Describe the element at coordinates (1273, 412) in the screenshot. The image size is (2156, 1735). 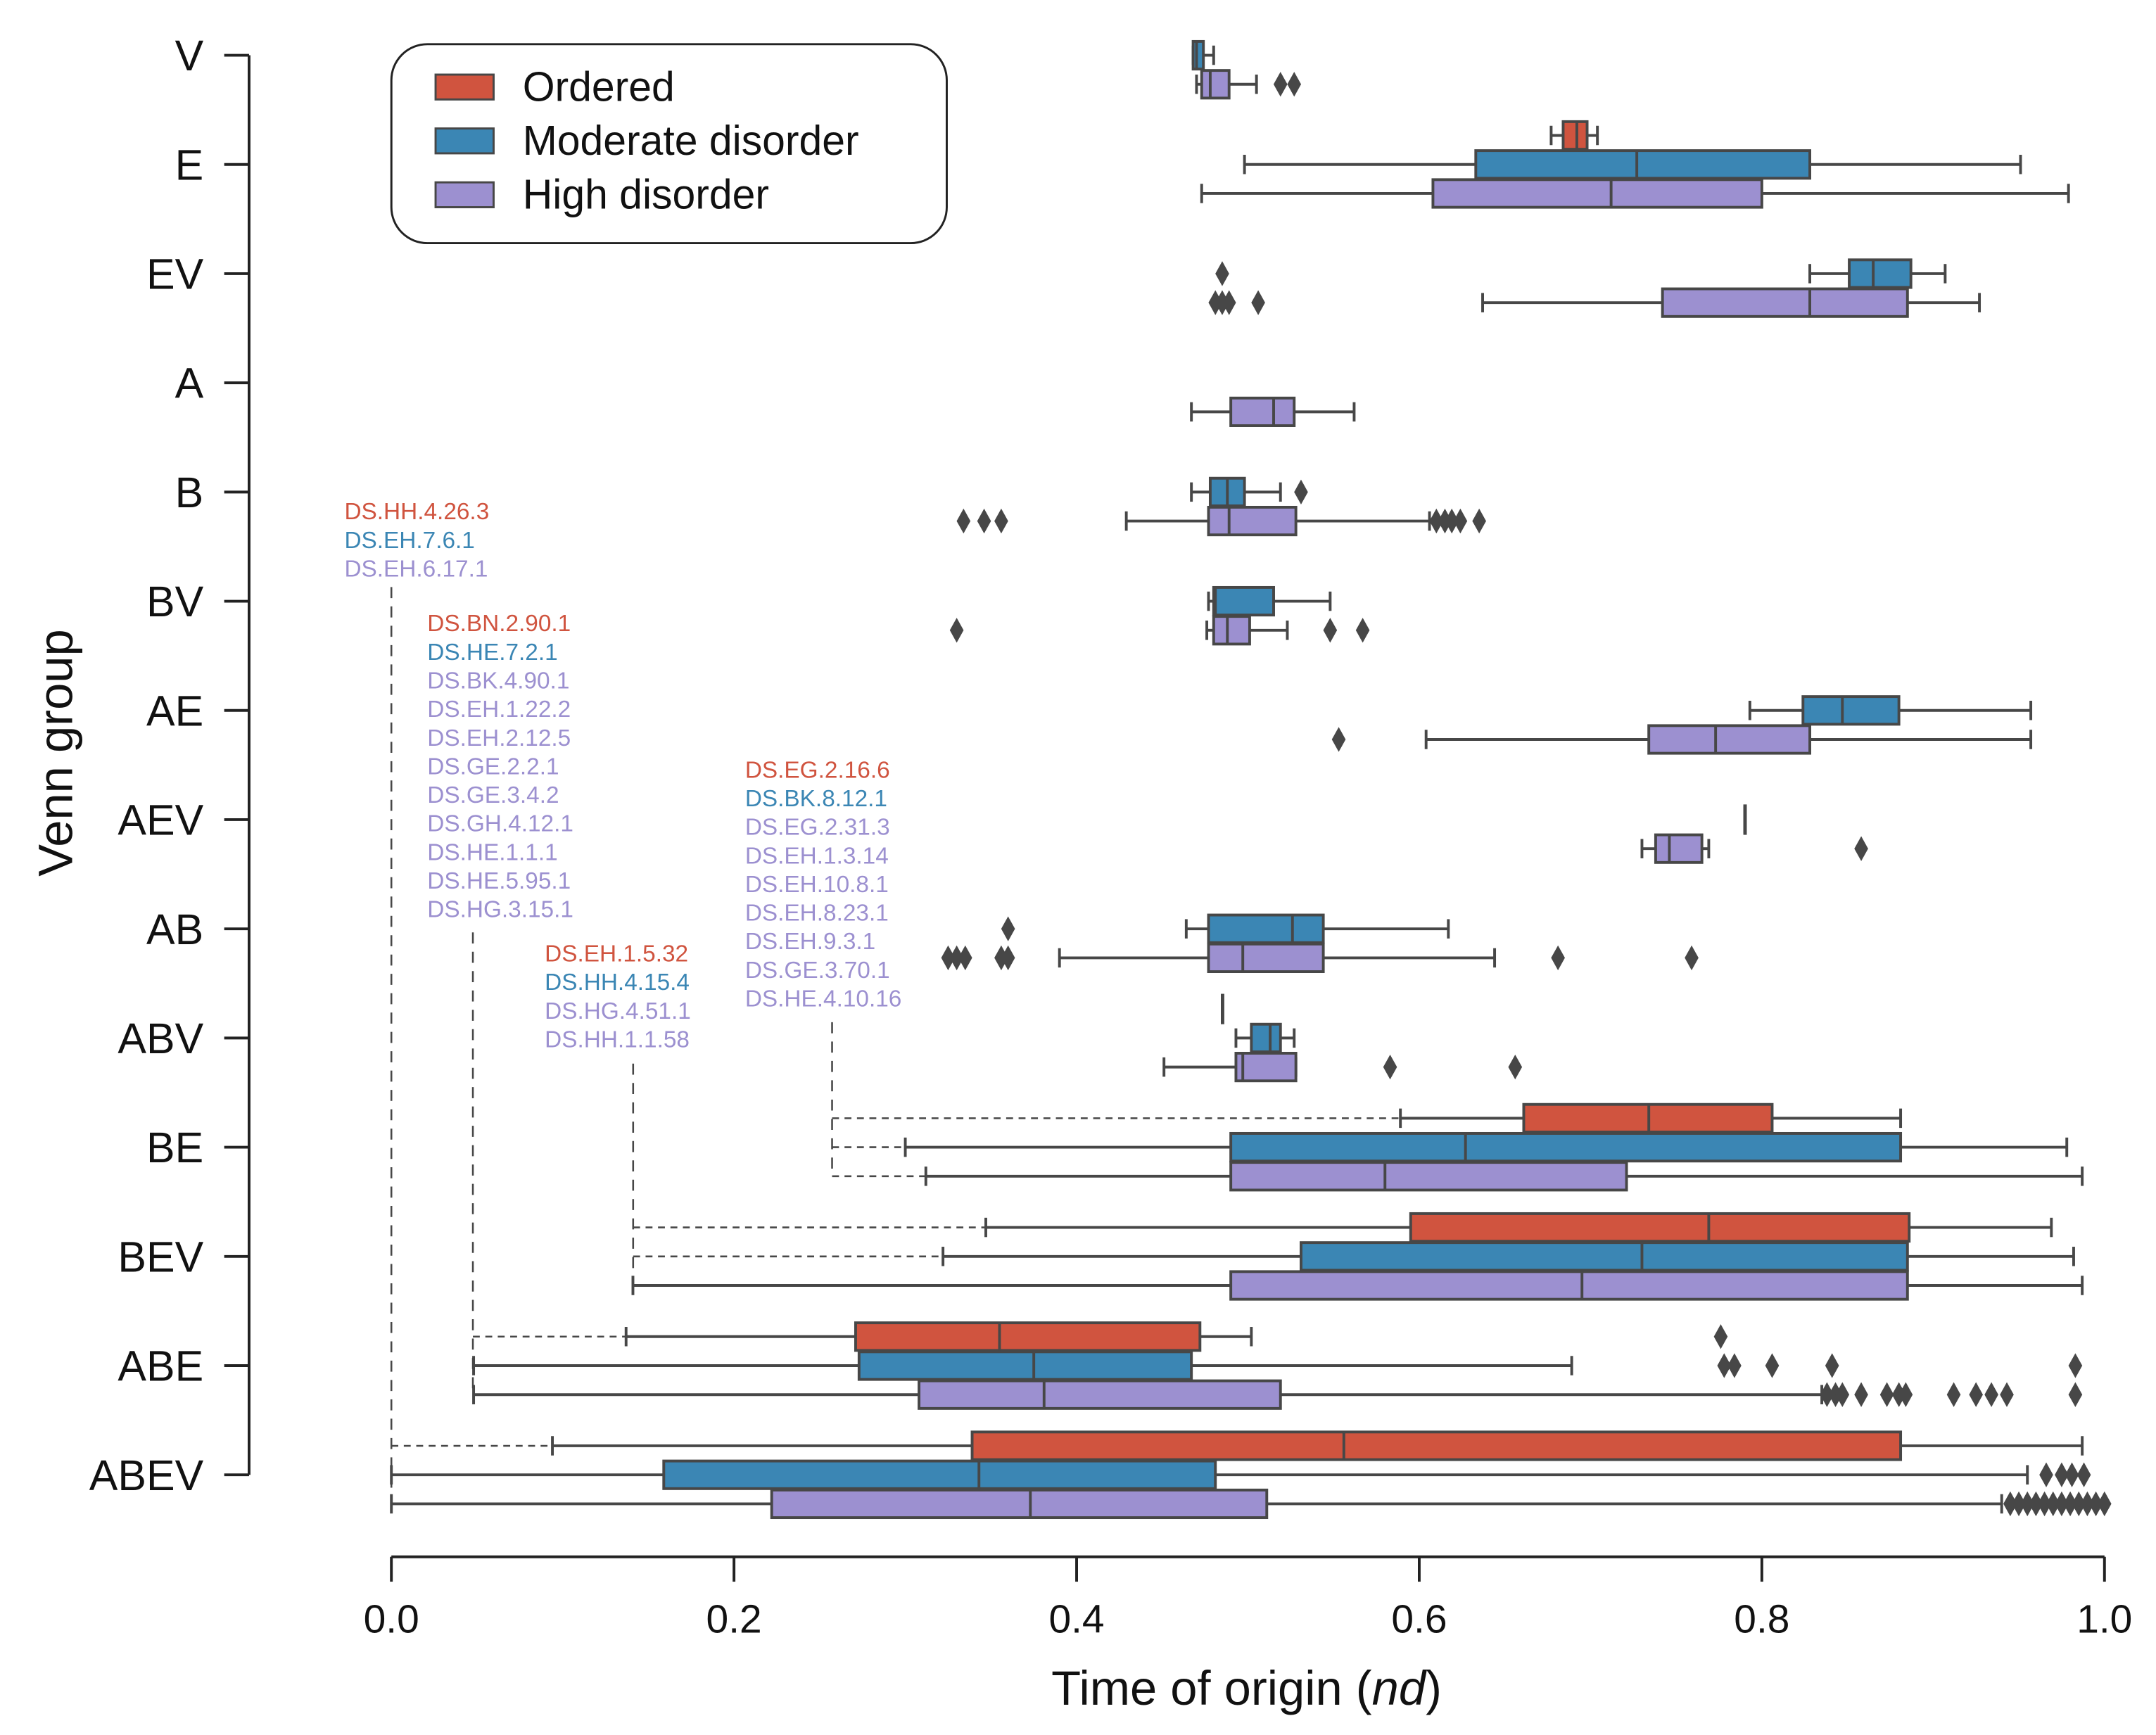
I see `box-A-high` at that location.